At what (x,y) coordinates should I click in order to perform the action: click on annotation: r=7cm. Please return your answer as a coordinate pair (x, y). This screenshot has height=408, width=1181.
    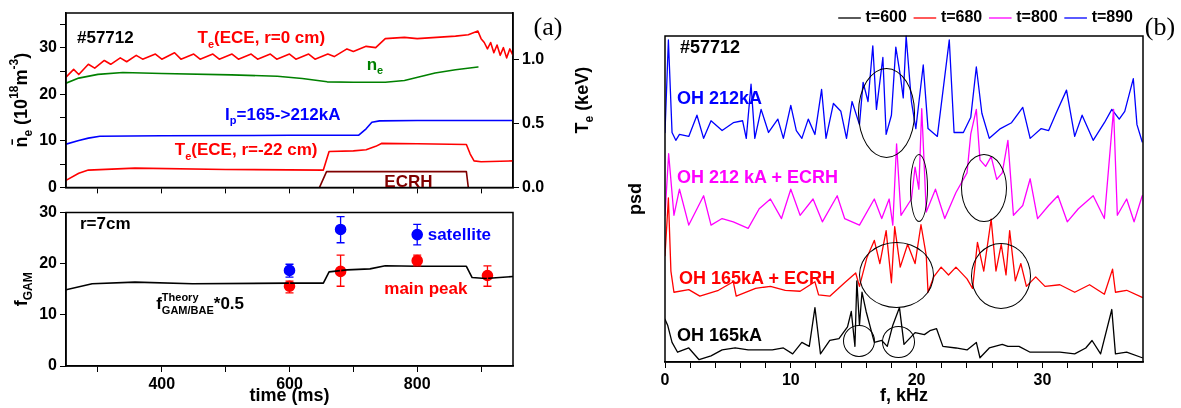
    Looking at the image, I should click on (105, 223).